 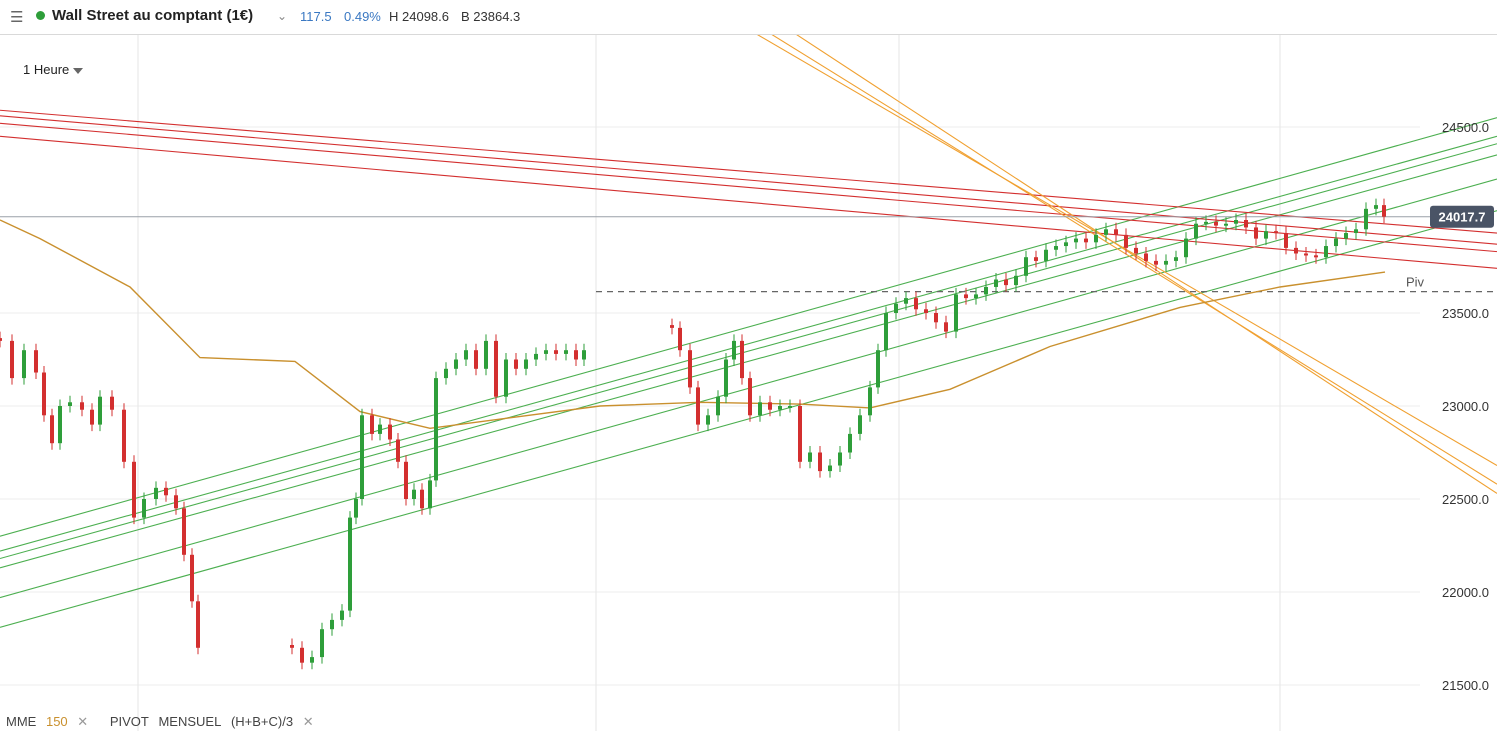 What do you see at coordinates (40, 15) in the screenshot?
I see `market-open-status-icon` at bounding box center [40, 15].